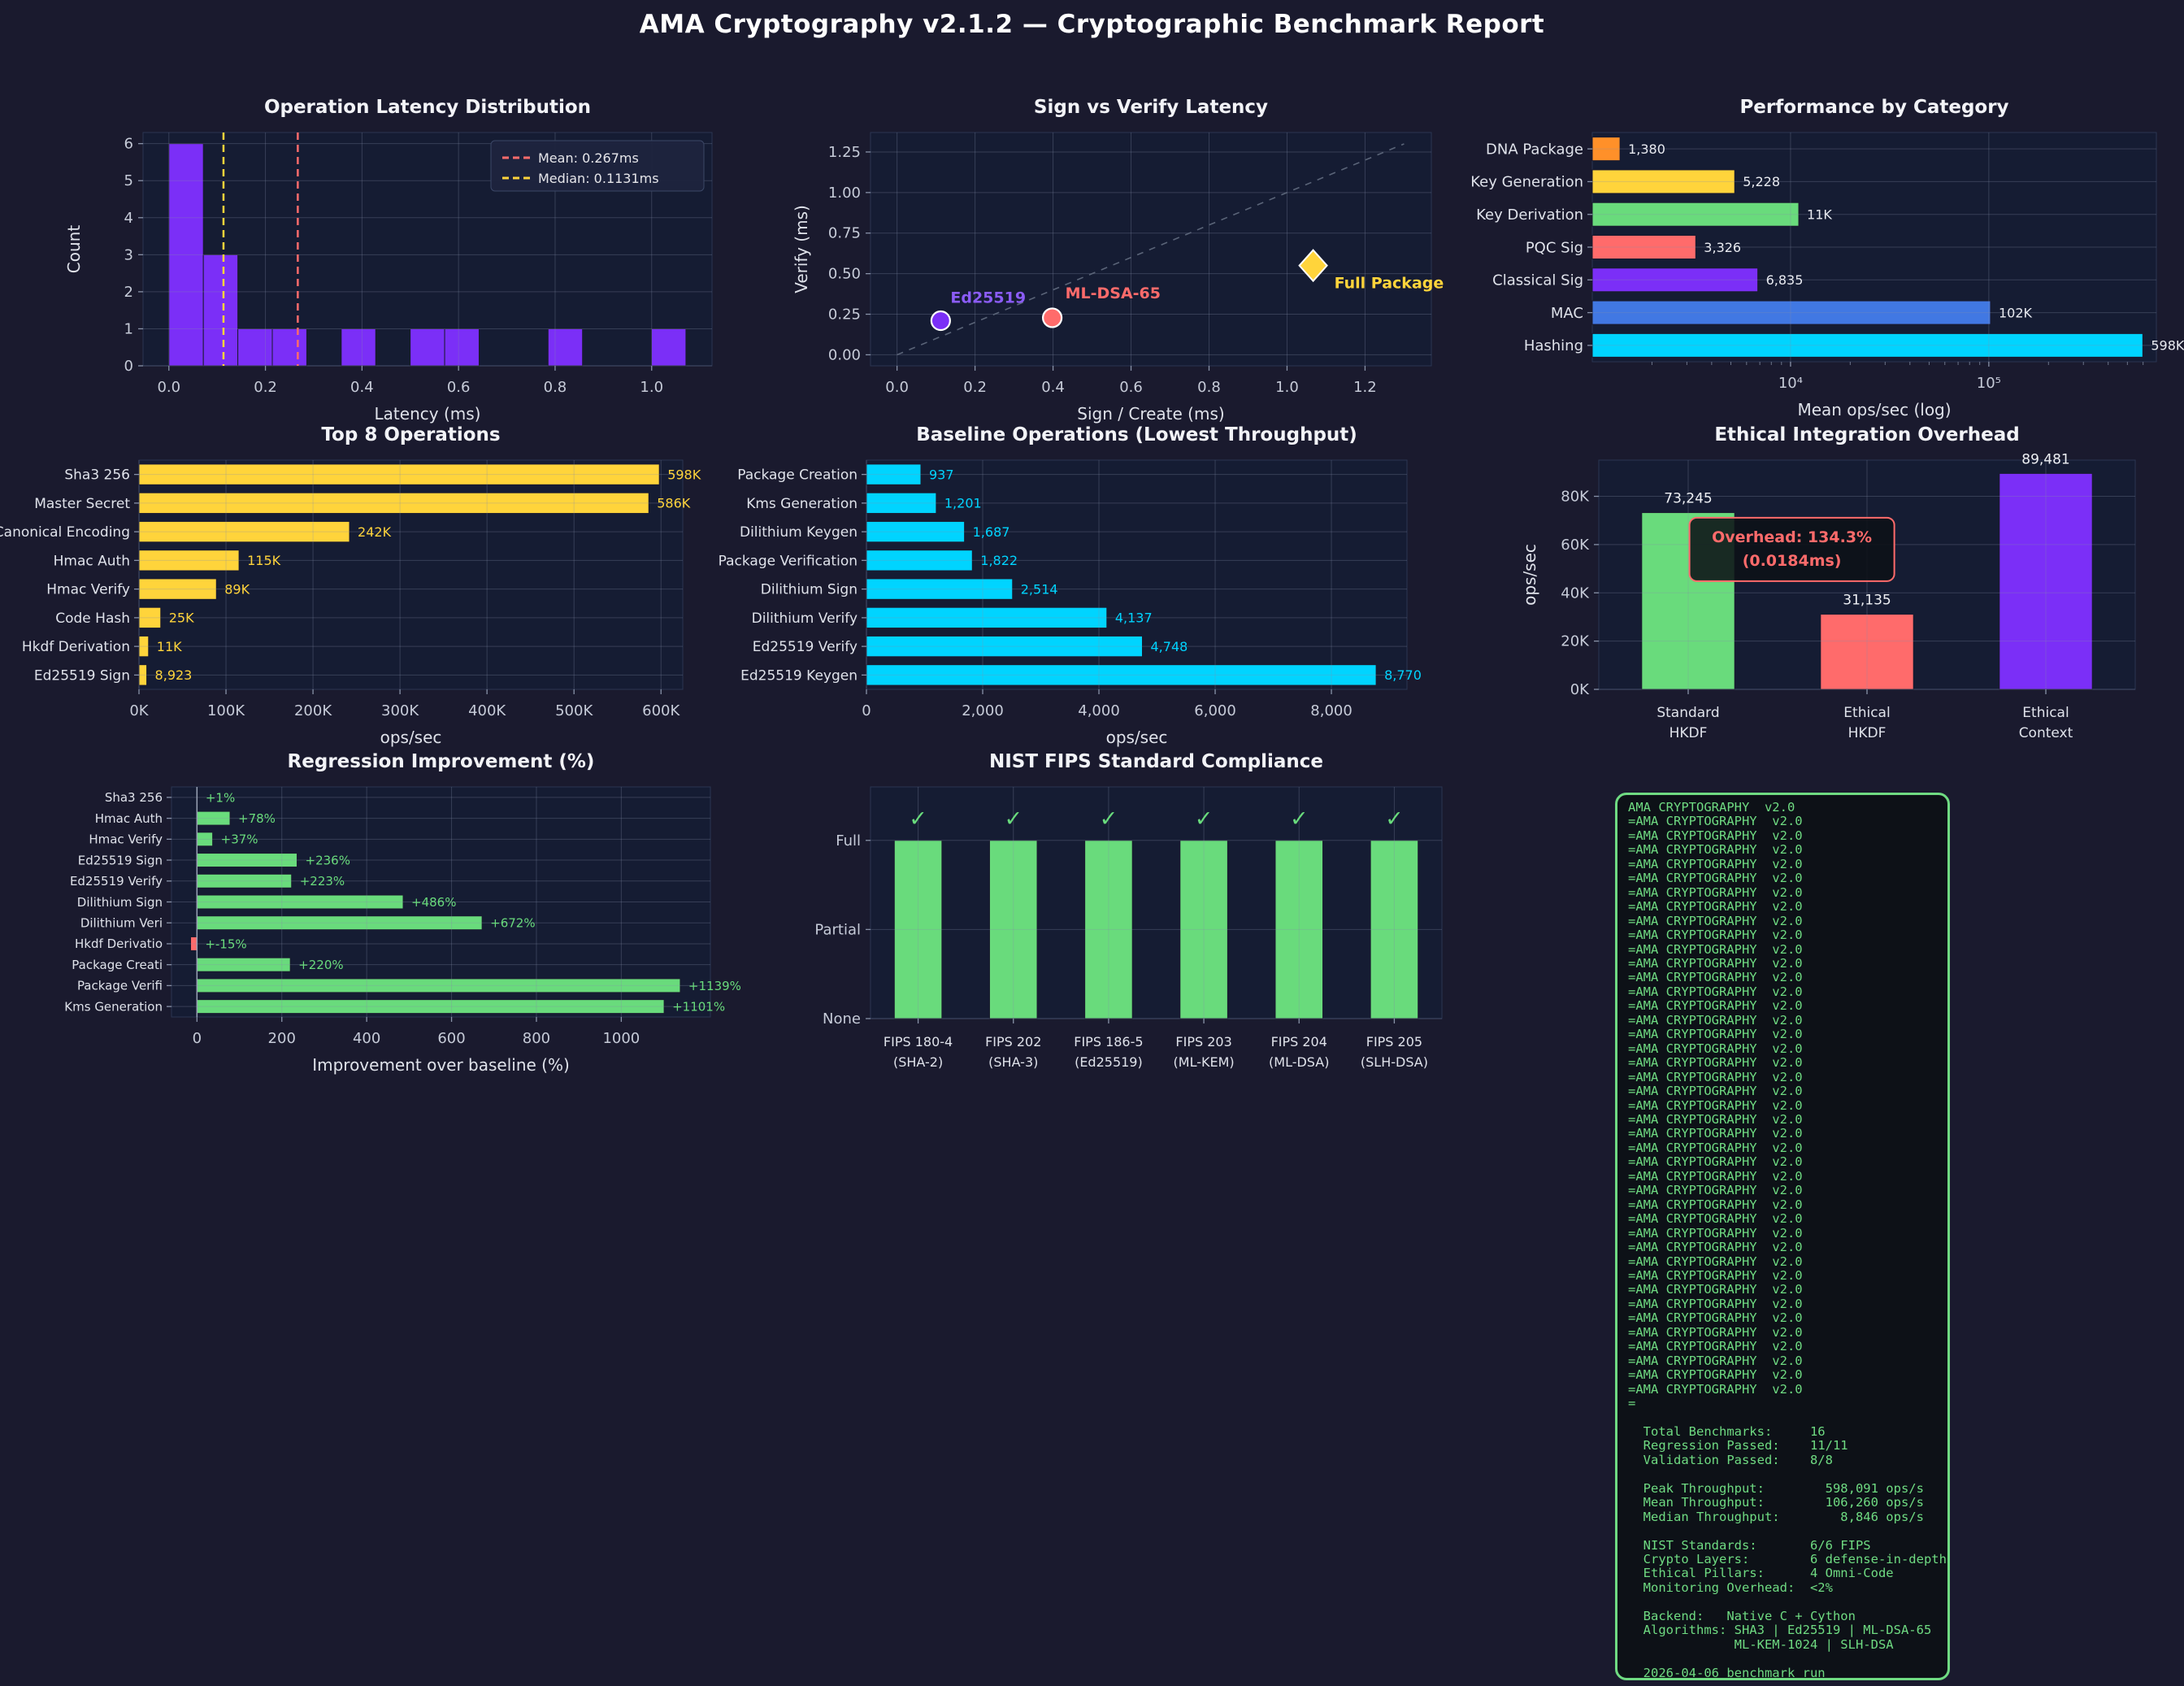 This screenshot has width=2184, height=1686. I want to click on legend-box, so click(597, 166).